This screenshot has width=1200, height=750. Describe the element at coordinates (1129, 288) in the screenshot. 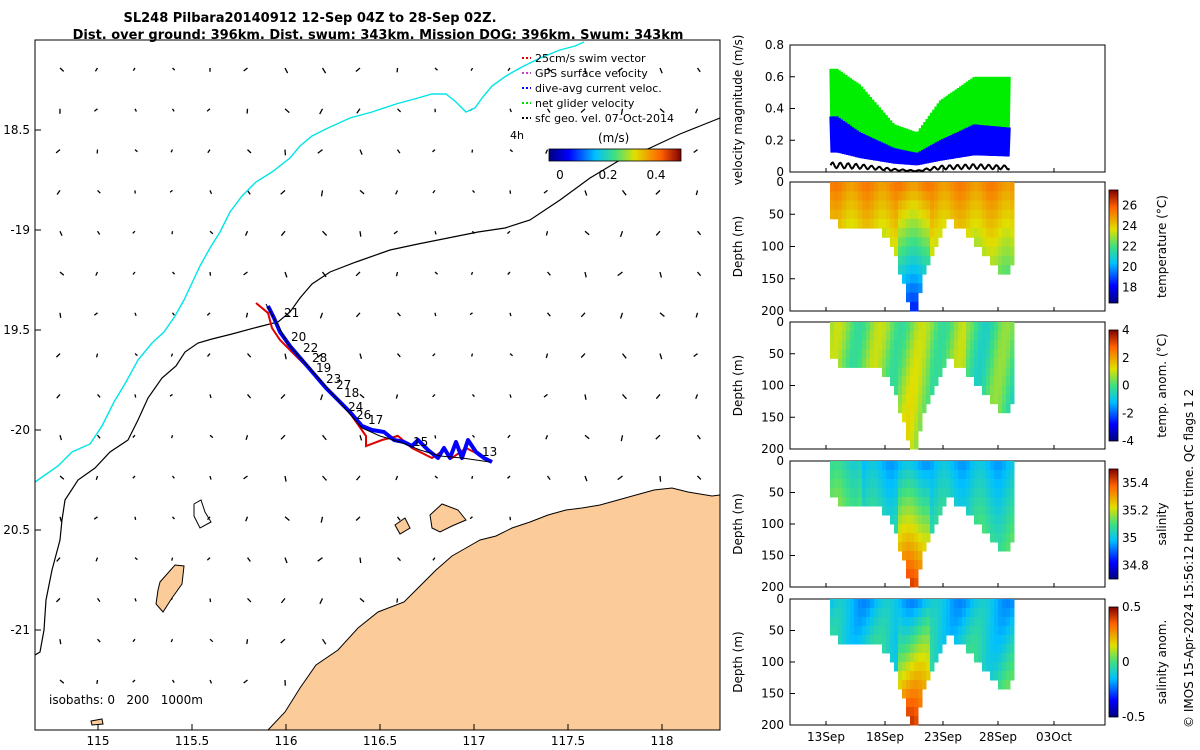

I see `heatmap-colorbar-tick: 18` at that location.